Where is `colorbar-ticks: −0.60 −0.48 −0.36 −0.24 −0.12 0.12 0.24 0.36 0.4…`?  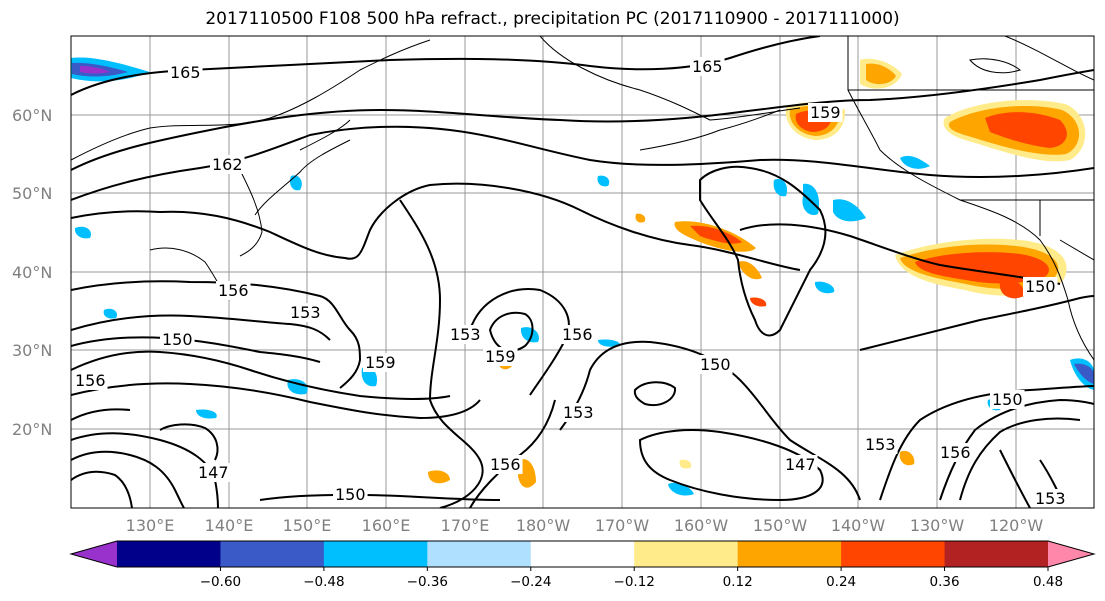
colorbar-ticks: −0.60 −0.48 −0.36 −0.24 −0.12 0.12 0.24 0.36 0.4… is located at coordinates (631, 578).